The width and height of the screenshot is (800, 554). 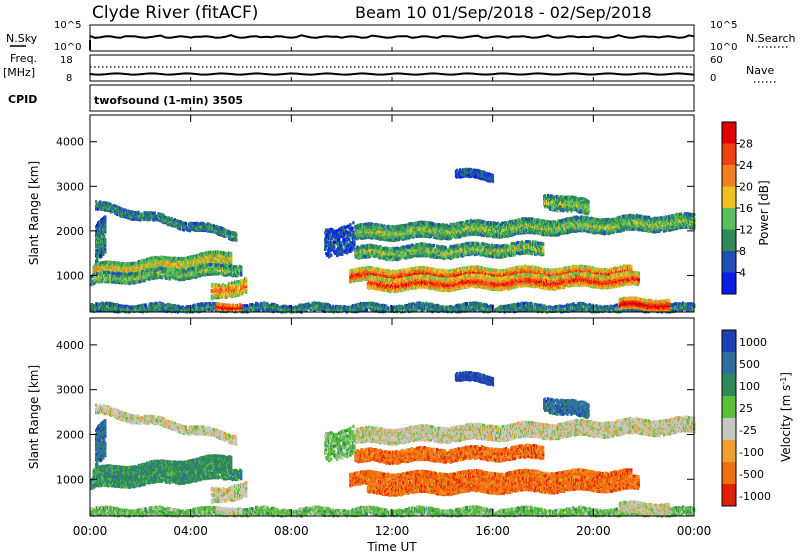 What do you see at coordinates (760, 70) in the screenshot?
I see `nave-label: Nave` at bounding box center [760, 70].